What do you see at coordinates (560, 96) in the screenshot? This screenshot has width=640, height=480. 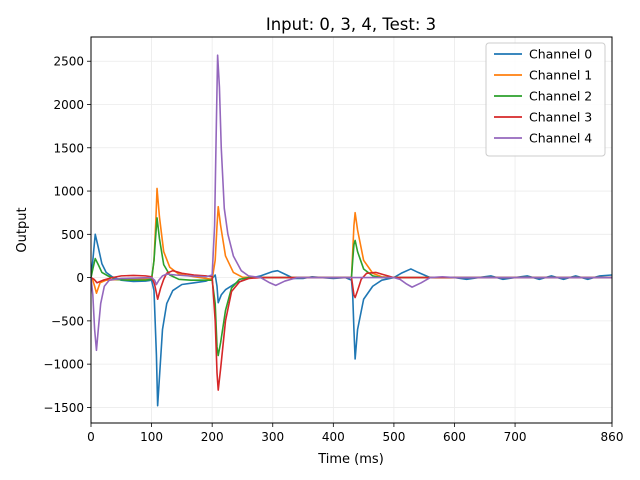 I see `legend-label: Channel 2` at bounding box center [560, 96].